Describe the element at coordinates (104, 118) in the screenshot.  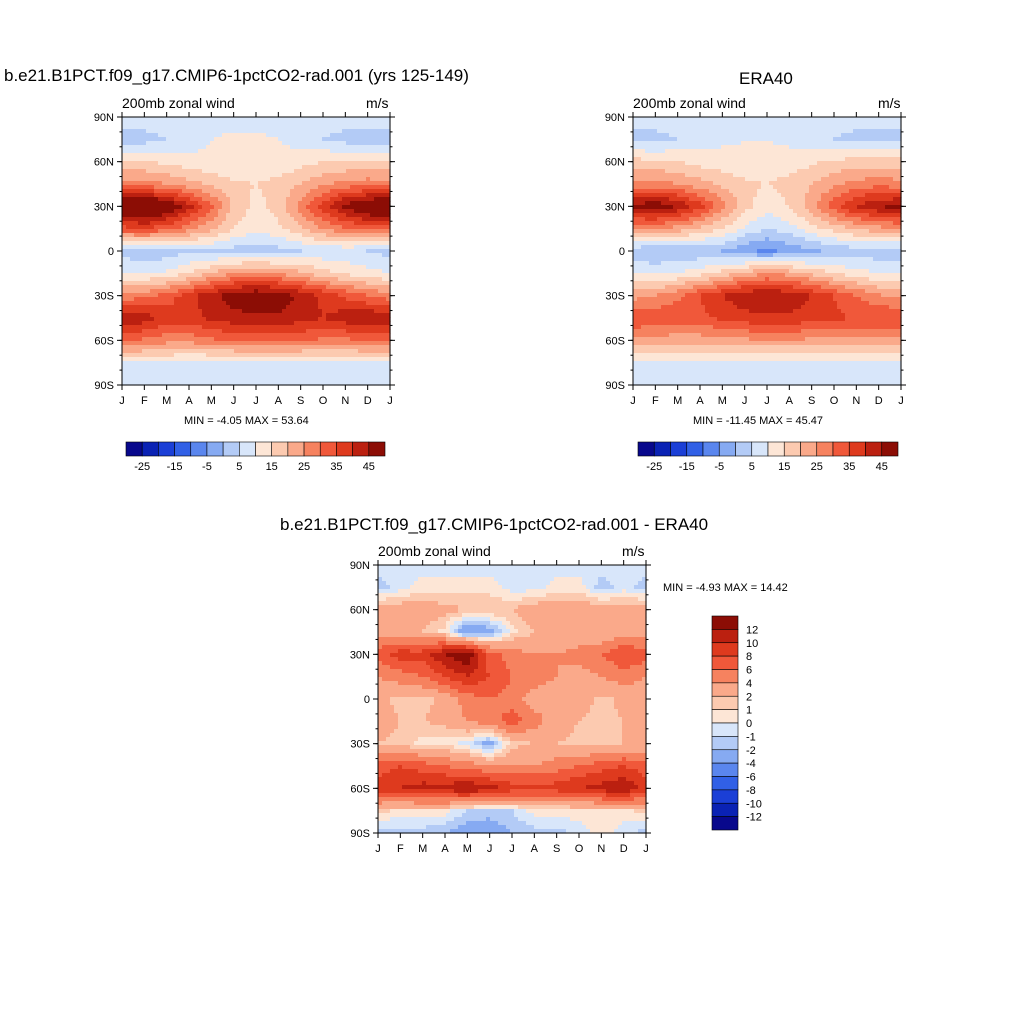
I see `y-tick-label: 90N` at that location.